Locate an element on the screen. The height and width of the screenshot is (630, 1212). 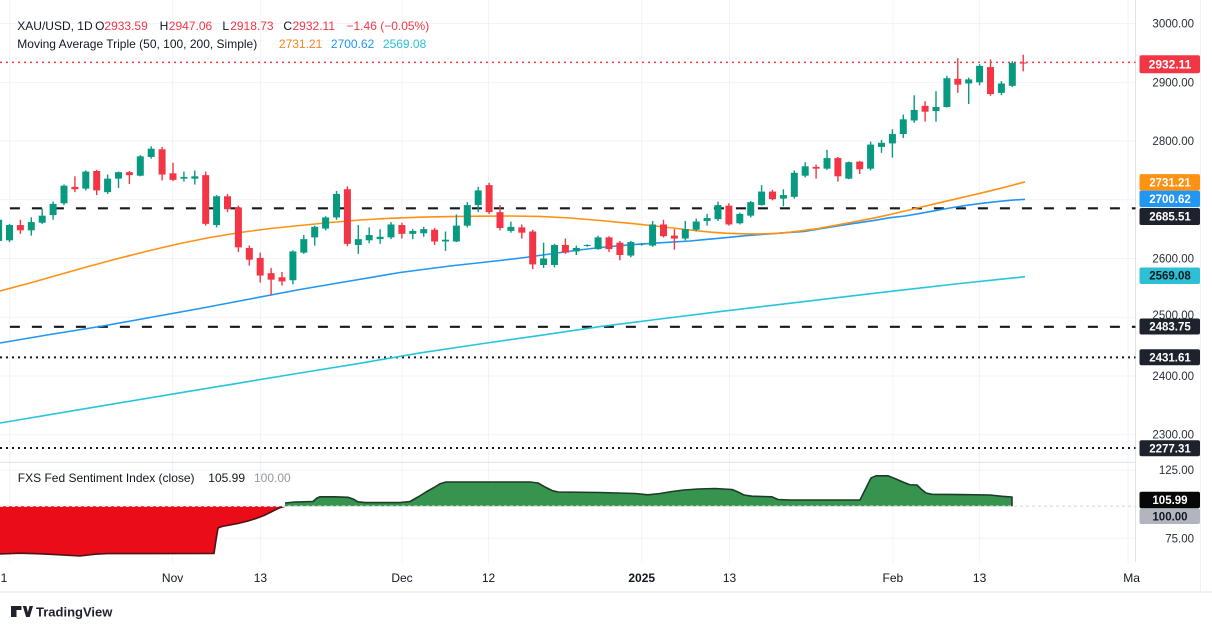
svg-text: 2685.51 is located at coordinates (1170, 218).